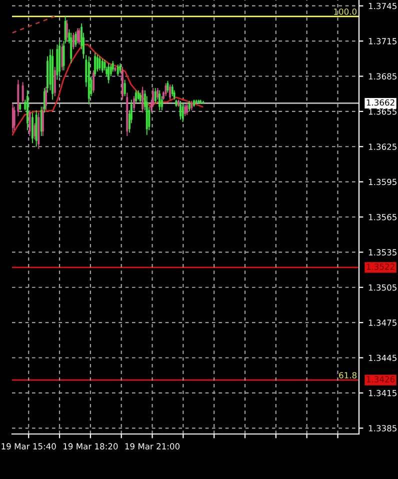 The height and width of the screenshot is (479, 398). Describe the element at coordinates (91, 446) in the screenshot. I see `x-tick-label: 19 Mar 18:20` at that location.